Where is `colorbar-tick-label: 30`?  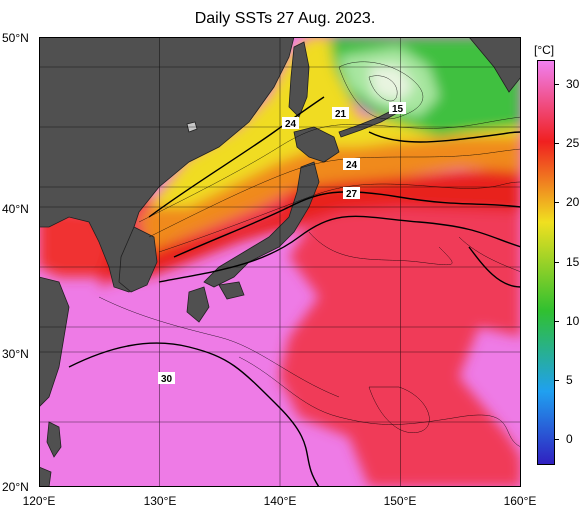
colorbar-tick-label: 30 is located at coordinates (573, 83).